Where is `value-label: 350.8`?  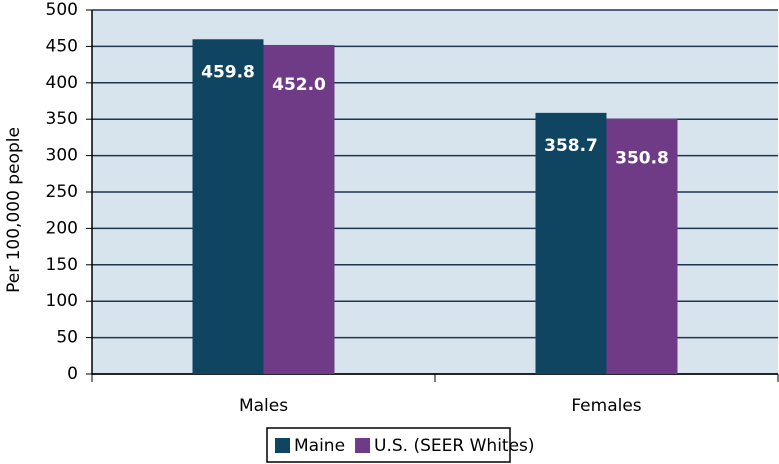 value-label: 350.8 is located at coordinates (642, 159).